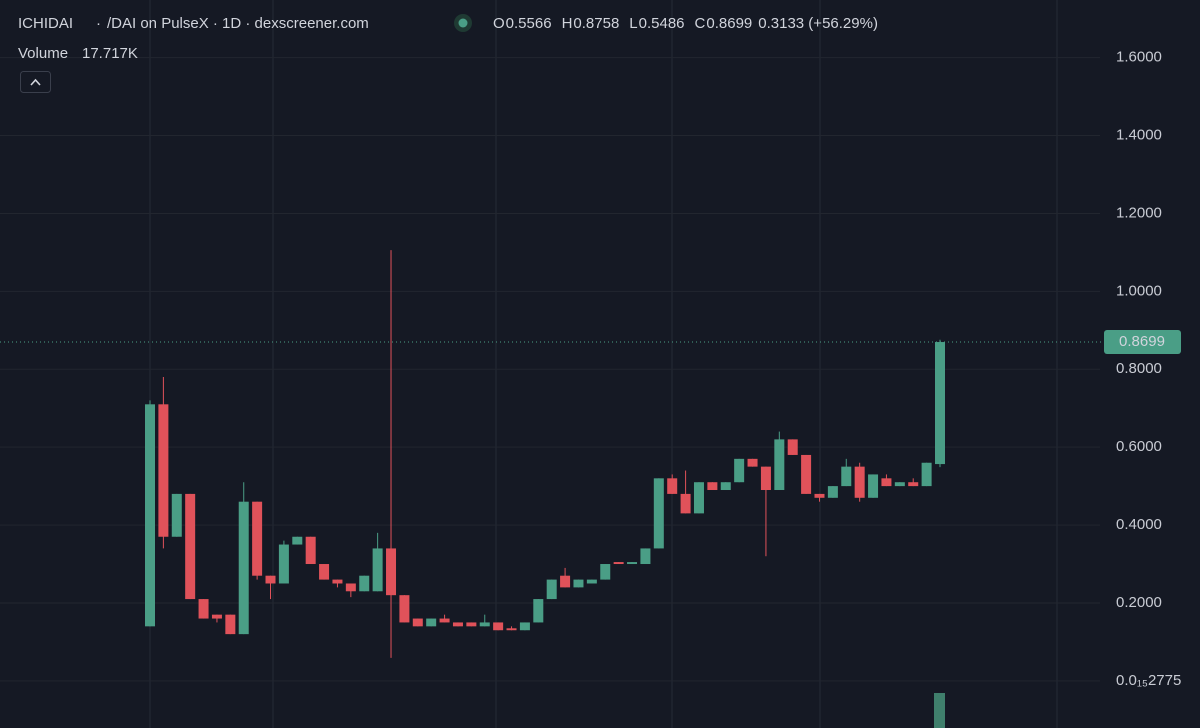  What do you see at coordinates (633, 23) in the screenshot?
I see `ohlc-key: L` at bounding box center [633, 23].